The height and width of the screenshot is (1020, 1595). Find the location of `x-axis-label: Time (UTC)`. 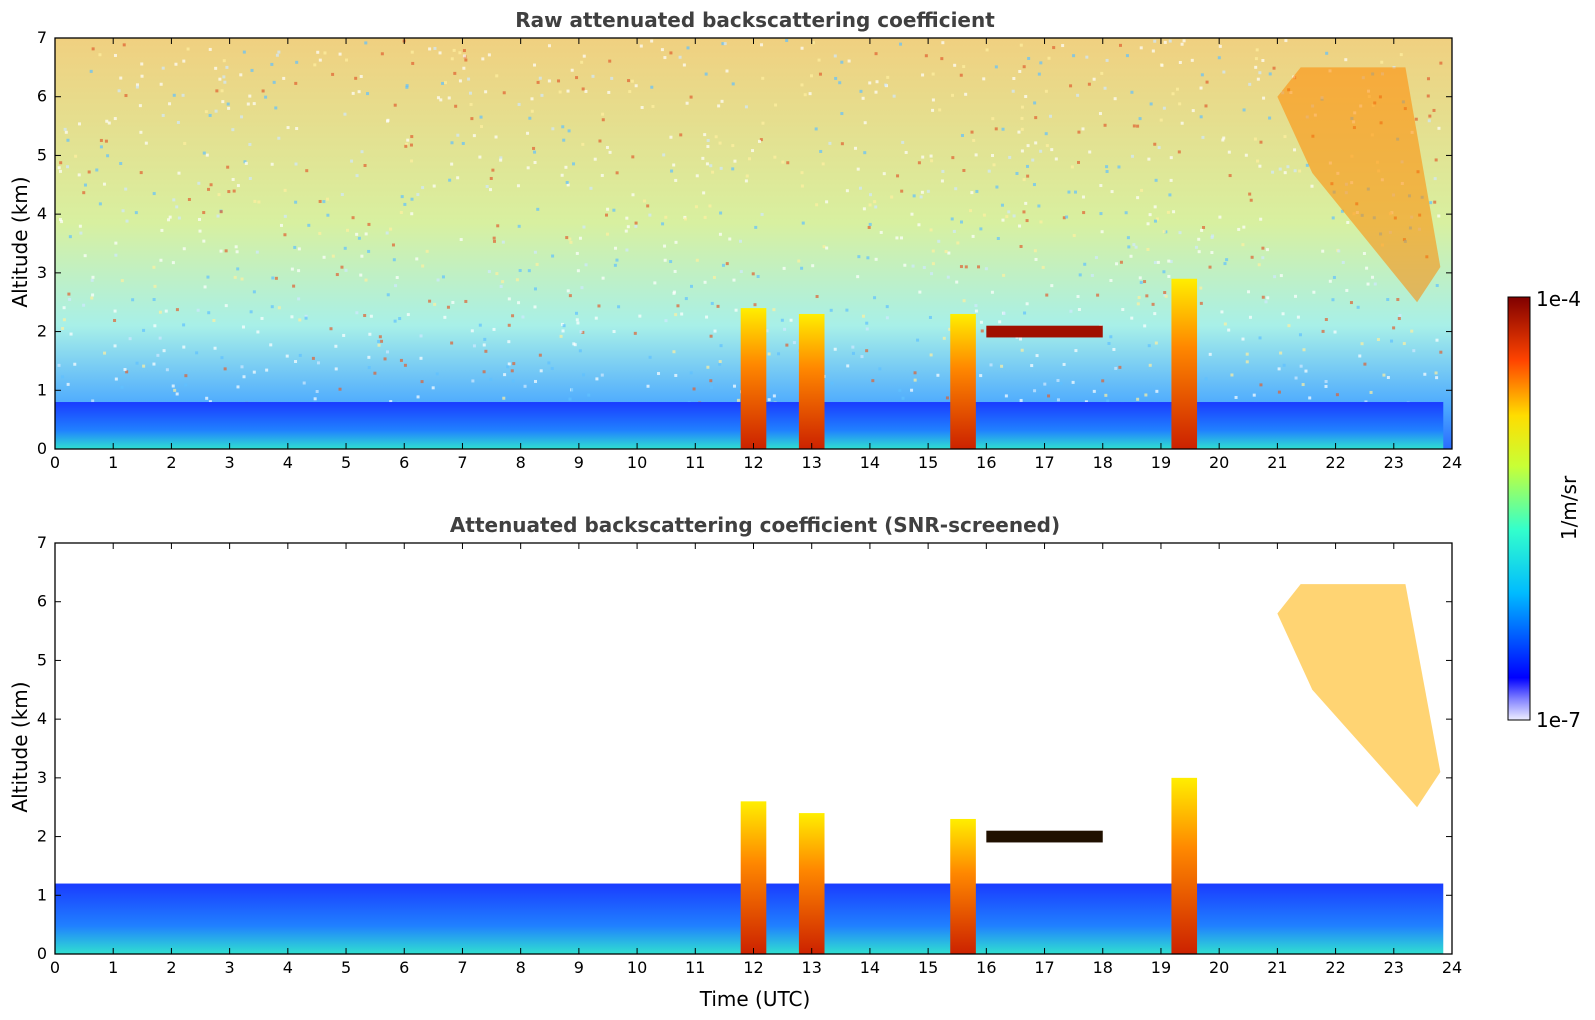

x-axis-label: Time (UTC) is located at coordinates (755, 999).